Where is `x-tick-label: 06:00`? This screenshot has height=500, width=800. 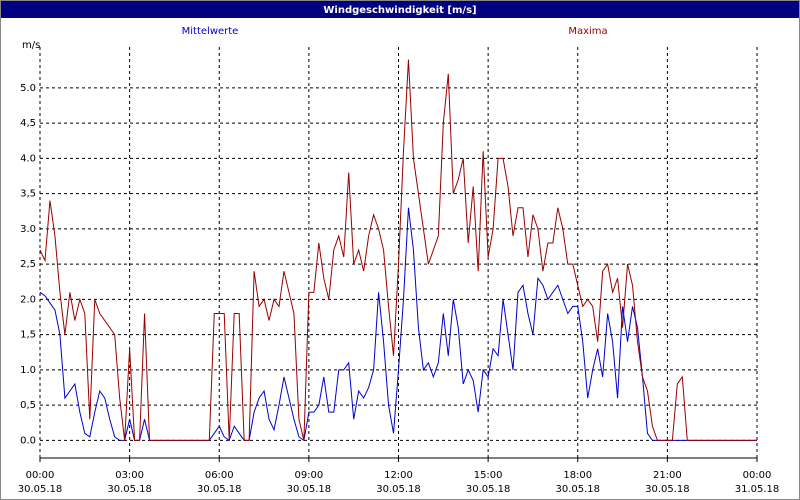
x-tick-label: 06:00 is located at coordinates (219, 475).